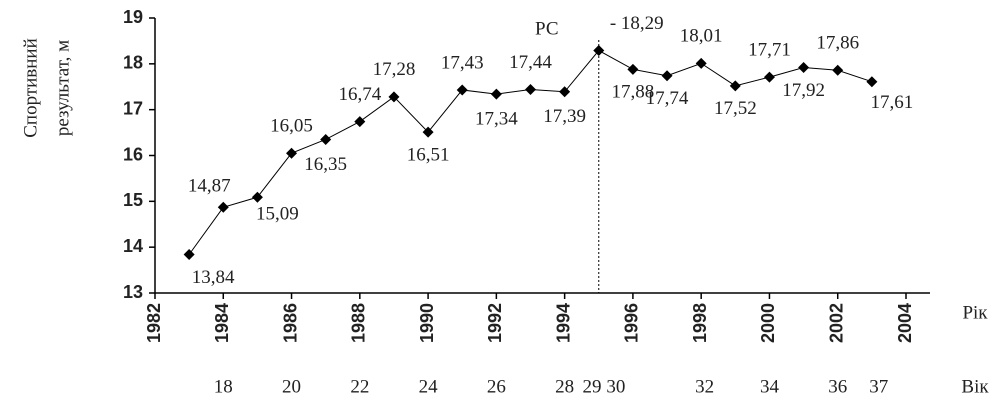 The height and width of the screenshot is (401, 1004). I want to click on data-label: 17,43, so click(462, 62).